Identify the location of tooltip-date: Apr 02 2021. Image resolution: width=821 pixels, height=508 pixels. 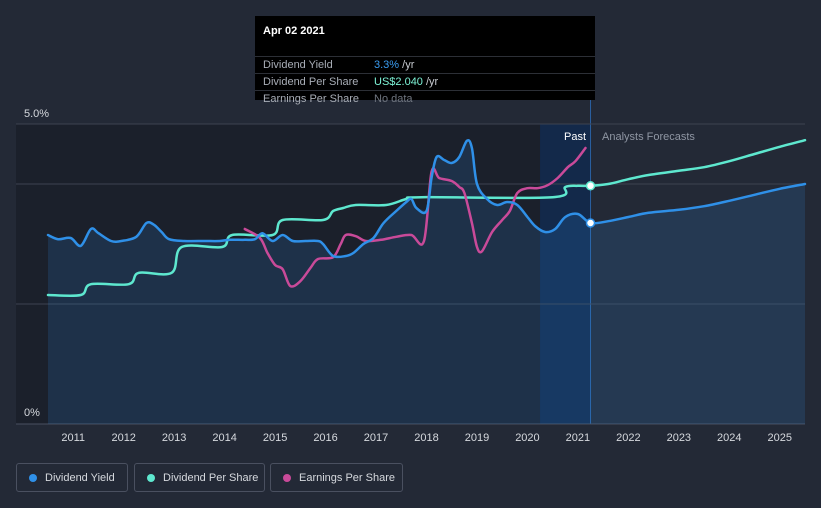
(294, 31).